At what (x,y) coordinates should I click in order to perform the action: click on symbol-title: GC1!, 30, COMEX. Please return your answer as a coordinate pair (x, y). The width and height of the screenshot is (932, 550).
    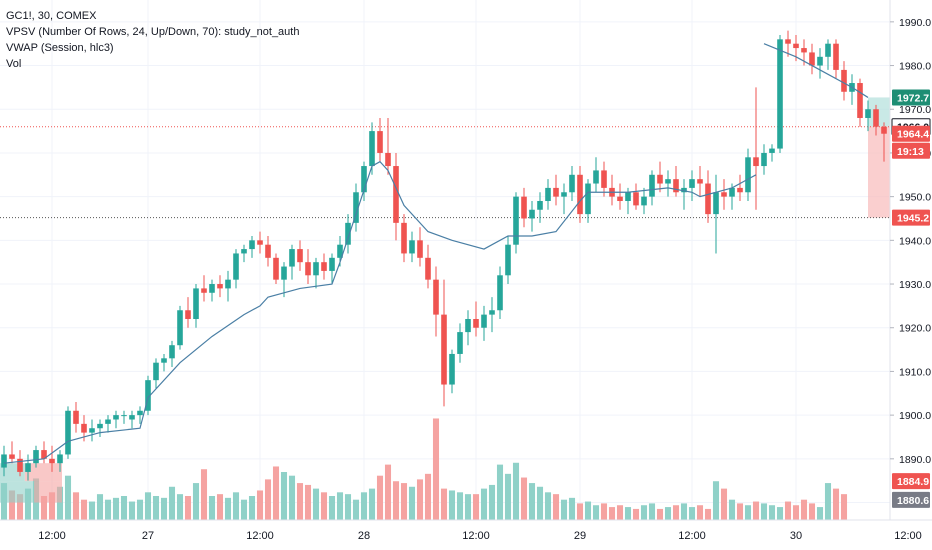
    Looking at the image, I should click on (51, 16).